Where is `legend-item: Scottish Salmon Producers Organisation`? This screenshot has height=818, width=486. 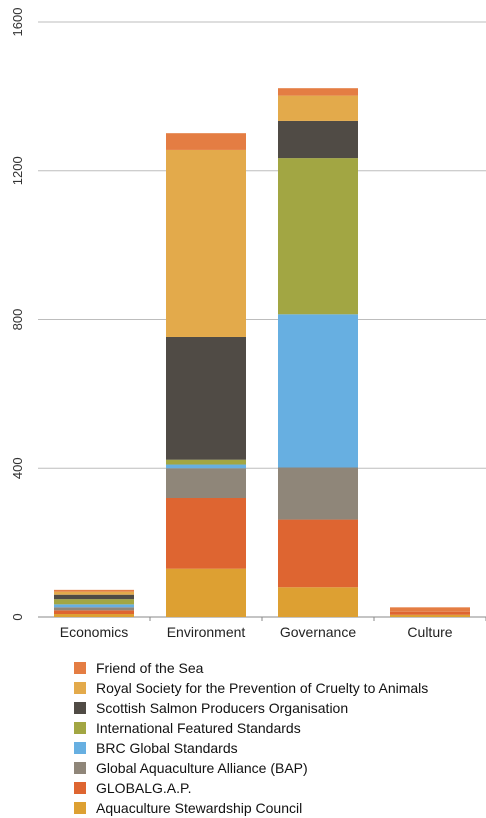
legend-item: Scottish Salmon Producers Organisation is located at coordinates (280, 708).